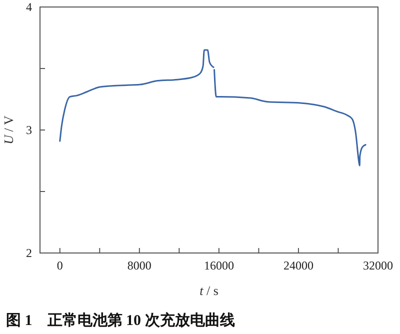 The image size is (400, 334). Describe the element at coordinates (29, 253) in the screenshot. I see `y-tick-label: 2` at that location.